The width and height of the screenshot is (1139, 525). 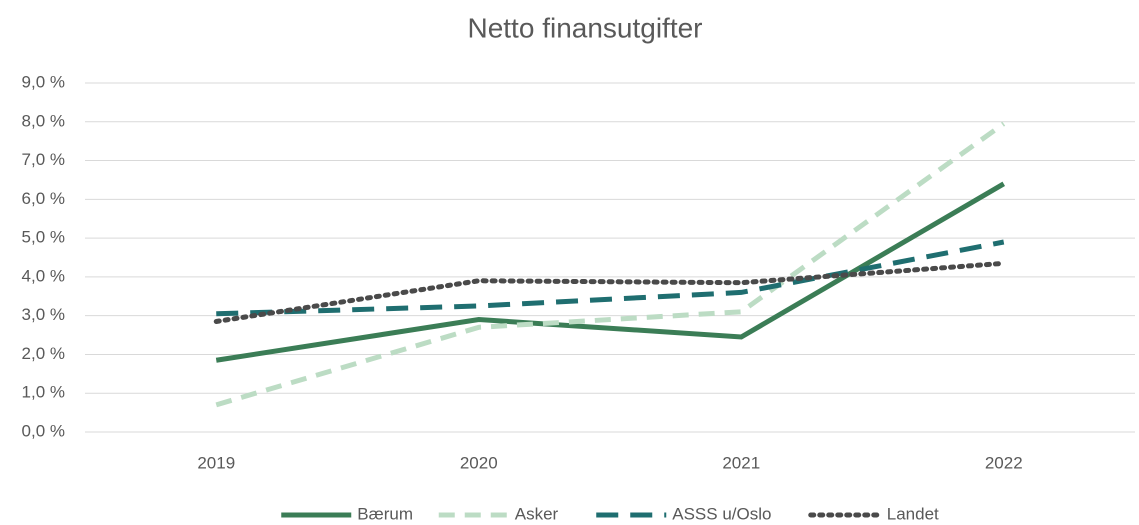 What do you see at coordinates (43, 237) in the screenshot?
I see `y-tick-label: 5,0 %` at bounding box center [43, 237].